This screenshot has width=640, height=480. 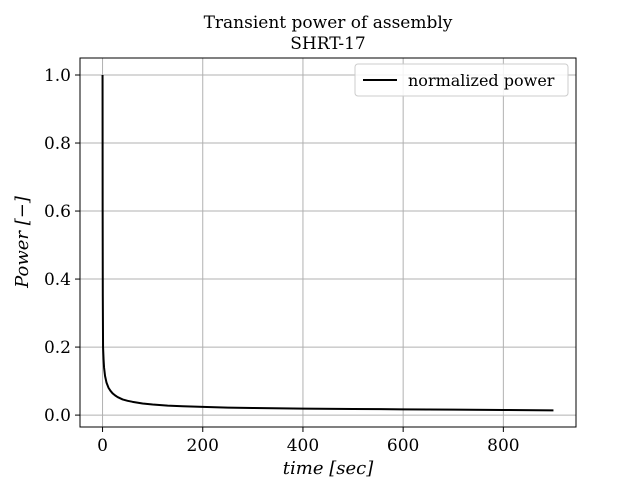 I want to click on y-tick-label: 0.6, so click(x=57, y=212).